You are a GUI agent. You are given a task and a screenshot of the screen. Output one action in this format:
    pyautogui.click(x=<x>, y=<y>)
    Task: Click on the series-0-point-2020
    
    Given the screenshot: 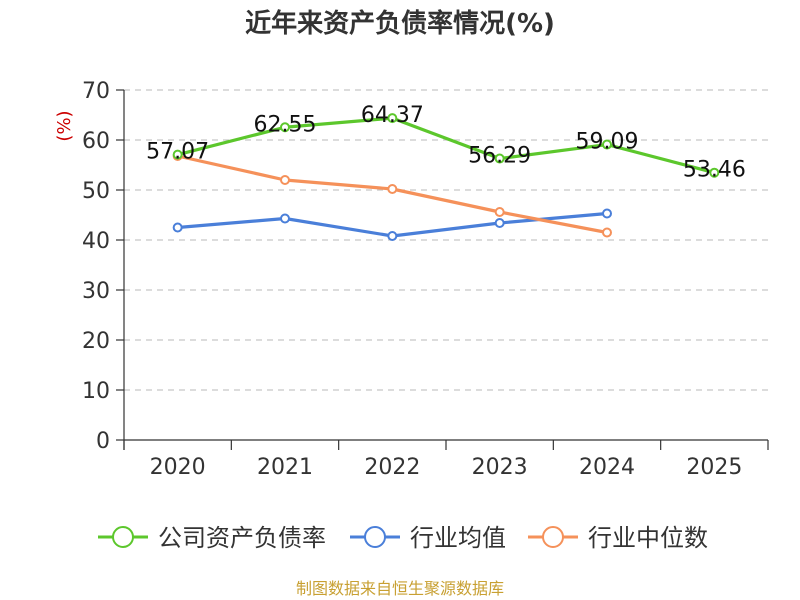 What is the action you would take?
    pyautogui.click(x=177, y=154)
    